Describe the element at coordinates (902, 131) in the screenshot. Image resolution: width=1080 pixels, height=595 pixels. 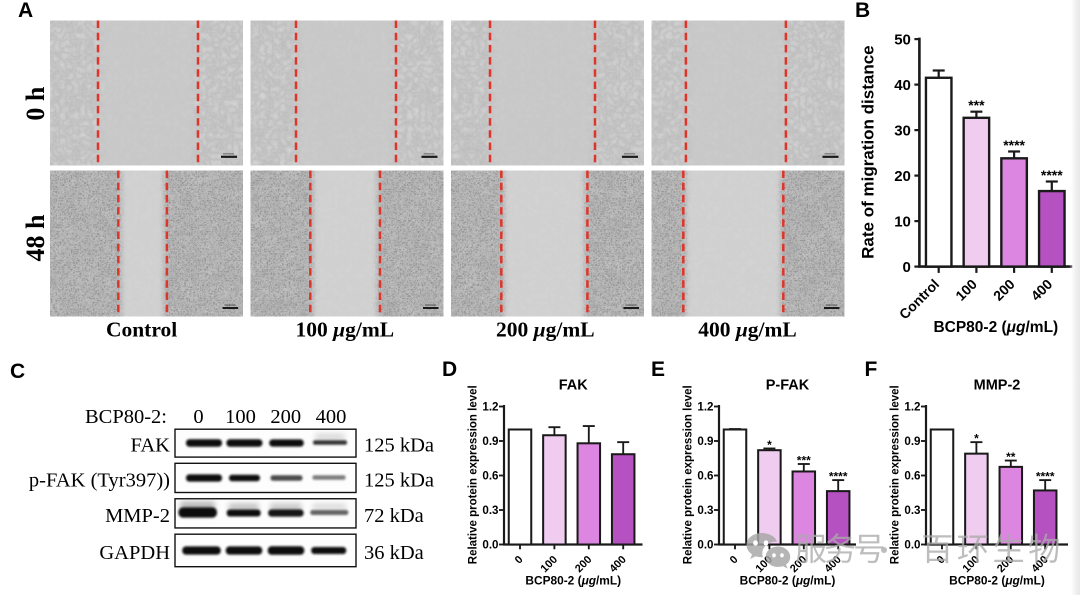
I see `svg-text: 30` at that location.